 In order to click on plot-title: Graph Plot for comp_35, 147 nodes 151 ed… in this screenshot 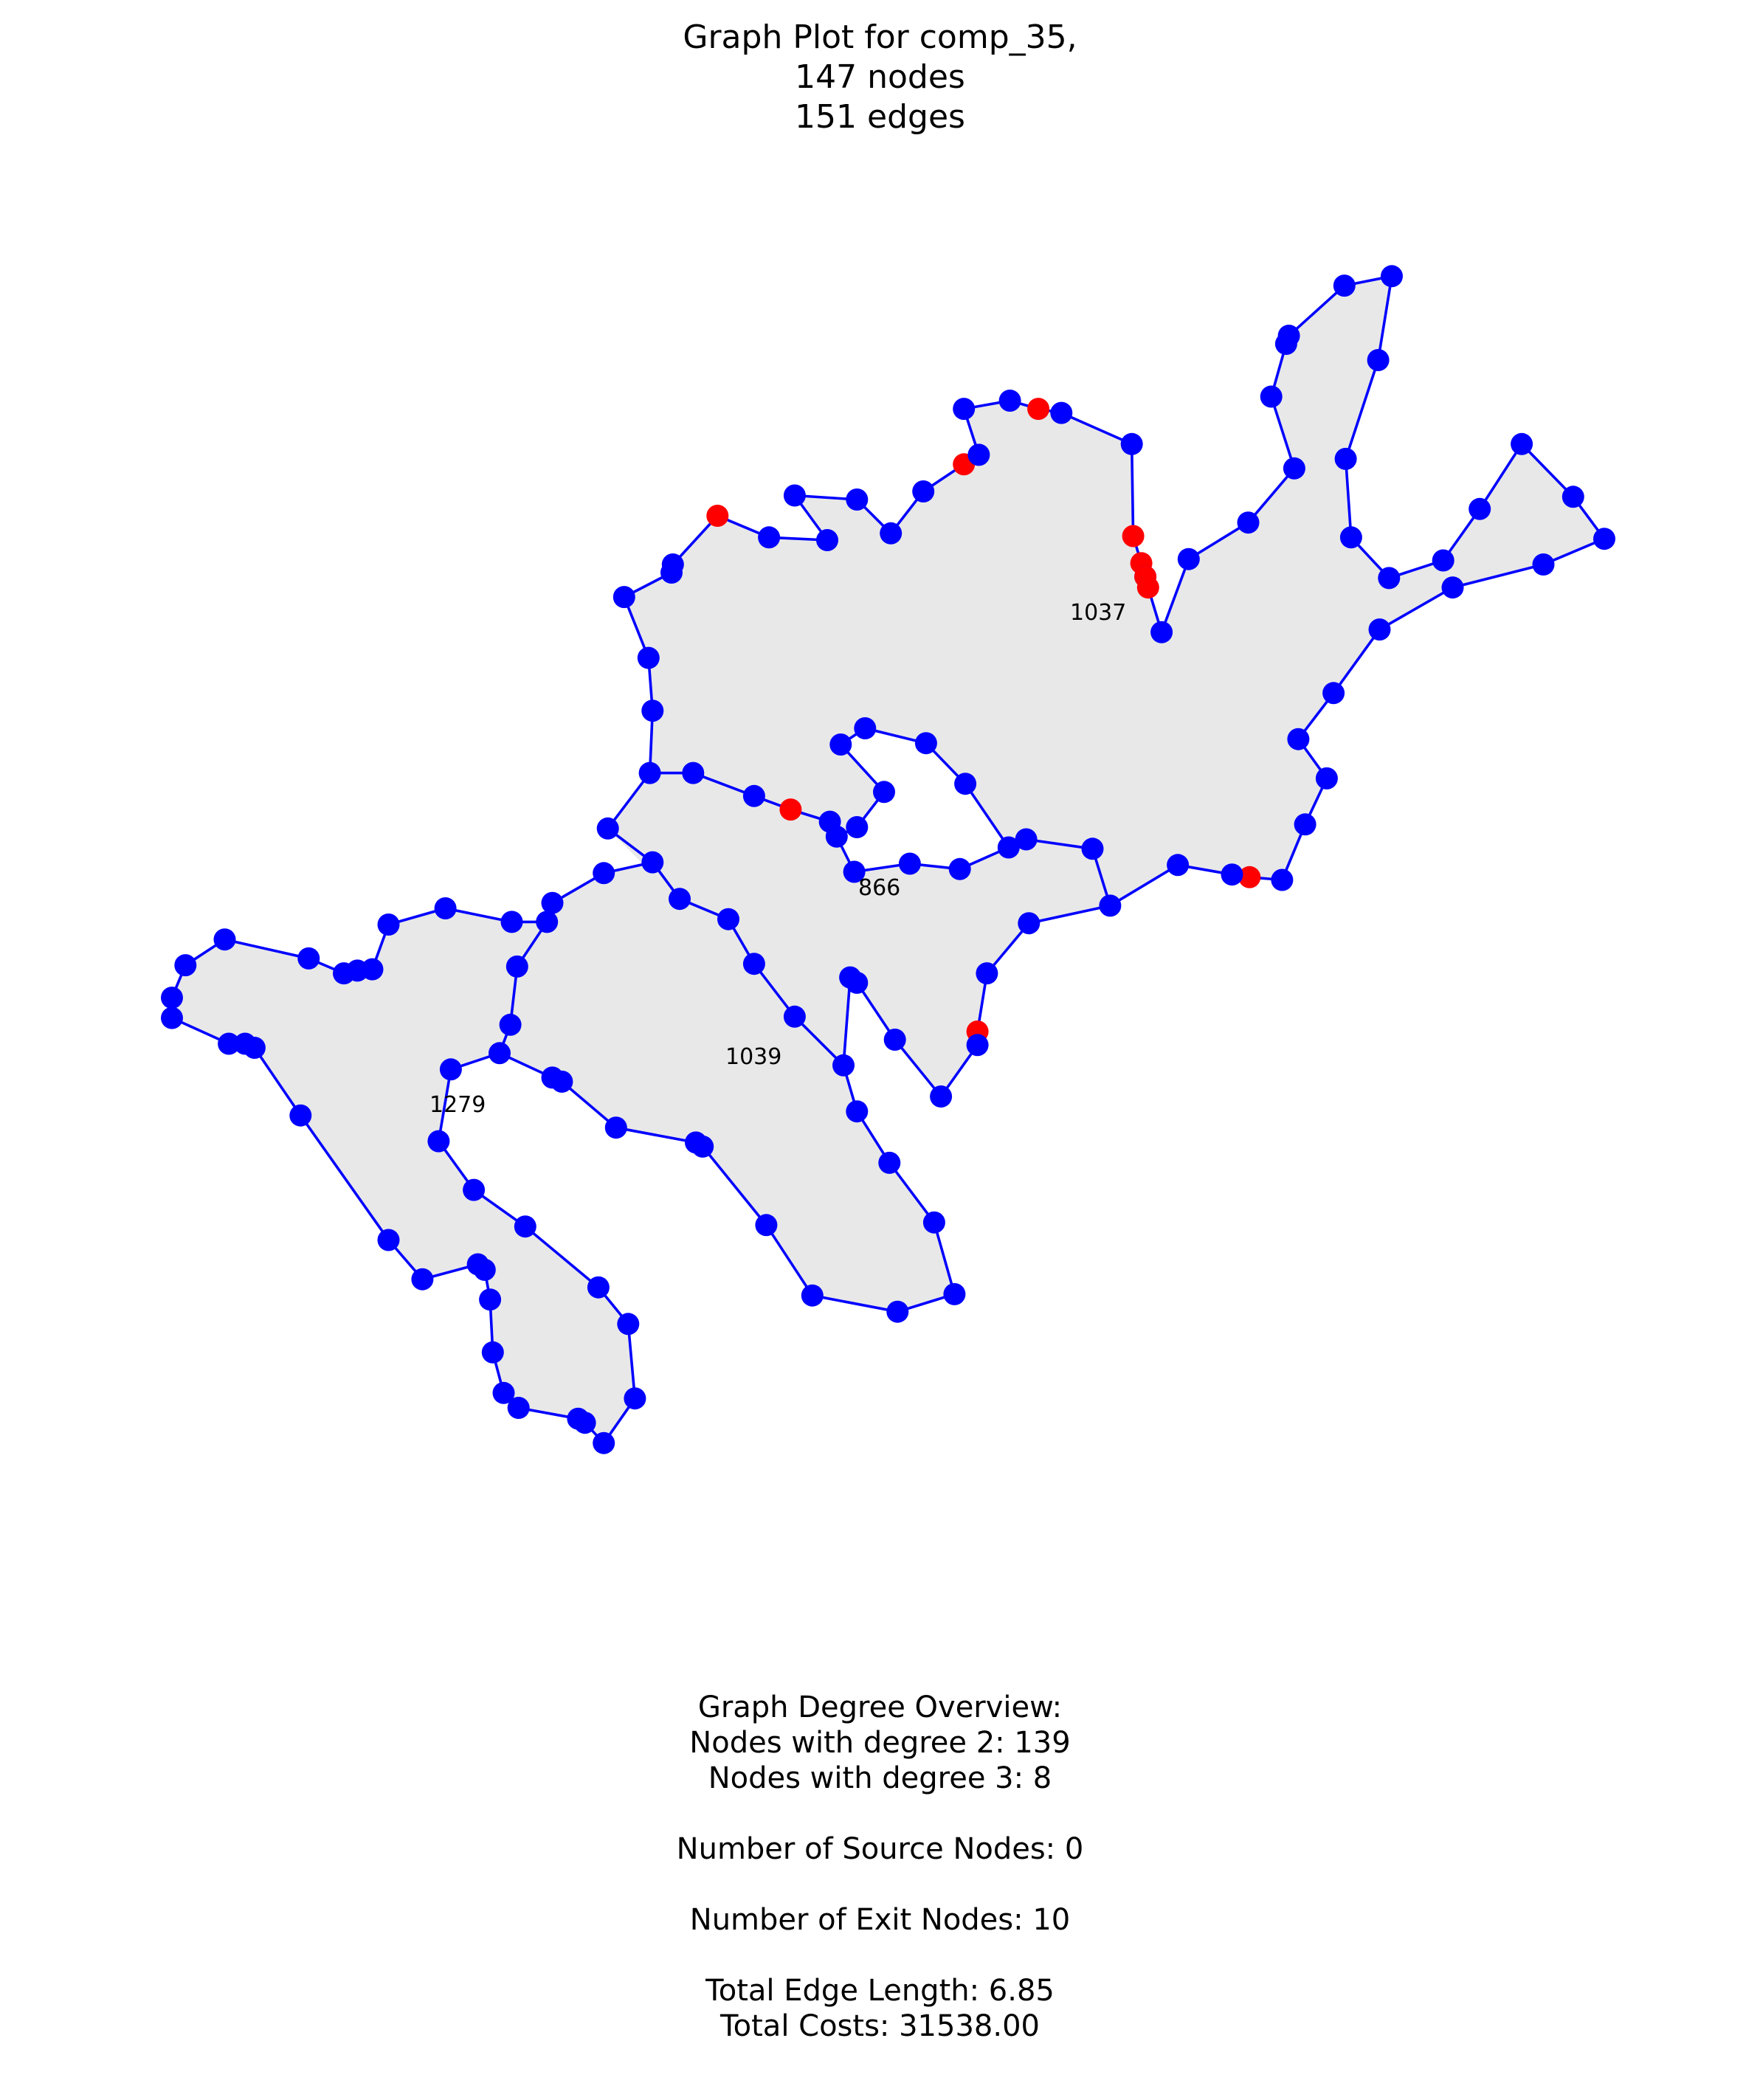, I will do `click(880, 77)`.